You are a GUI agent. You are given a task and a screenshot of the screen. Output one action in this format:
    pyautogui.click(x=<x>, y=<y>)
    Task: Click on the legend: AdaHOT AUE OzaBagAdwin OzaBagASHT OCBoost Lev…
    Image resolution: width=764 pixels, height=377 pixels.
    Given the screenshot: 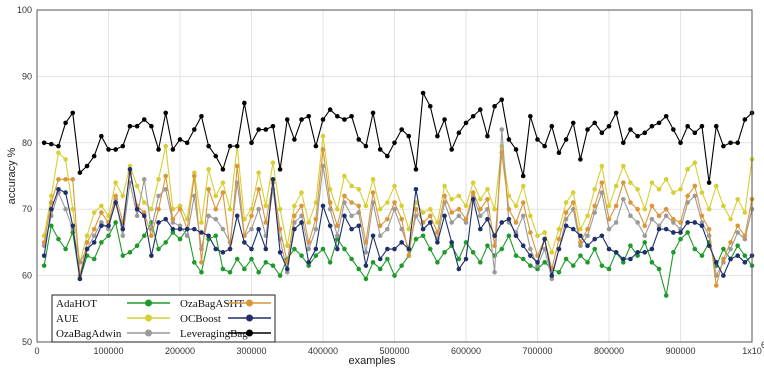 What is the action you would take?
    pyautogui.click(x=163, y=318)
    